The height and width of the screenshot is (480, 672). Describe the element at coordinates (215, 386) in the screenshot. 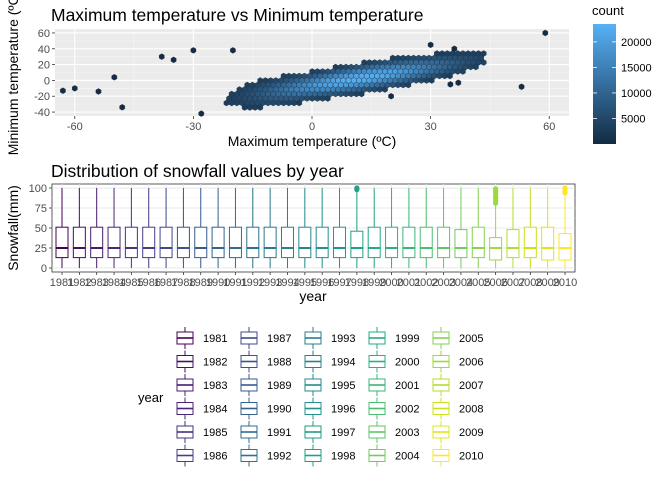

I see `legend-label: 1983` at that location.